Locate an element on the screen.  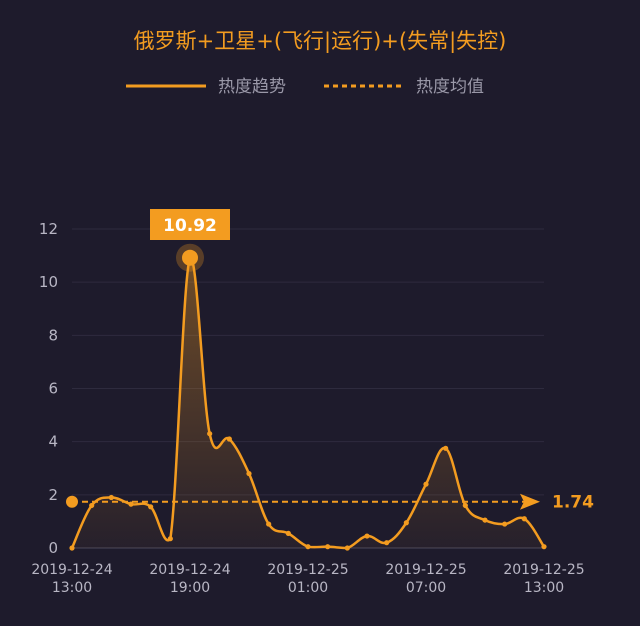
y-tick-label-2: 2 is located at coordinates (53, 495).